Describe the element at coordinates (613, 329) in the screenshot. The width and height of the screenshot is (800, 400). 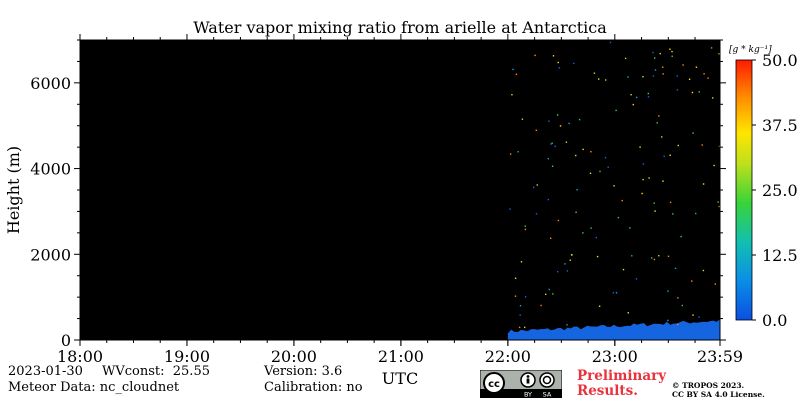
I see `surface-layer` at that location.